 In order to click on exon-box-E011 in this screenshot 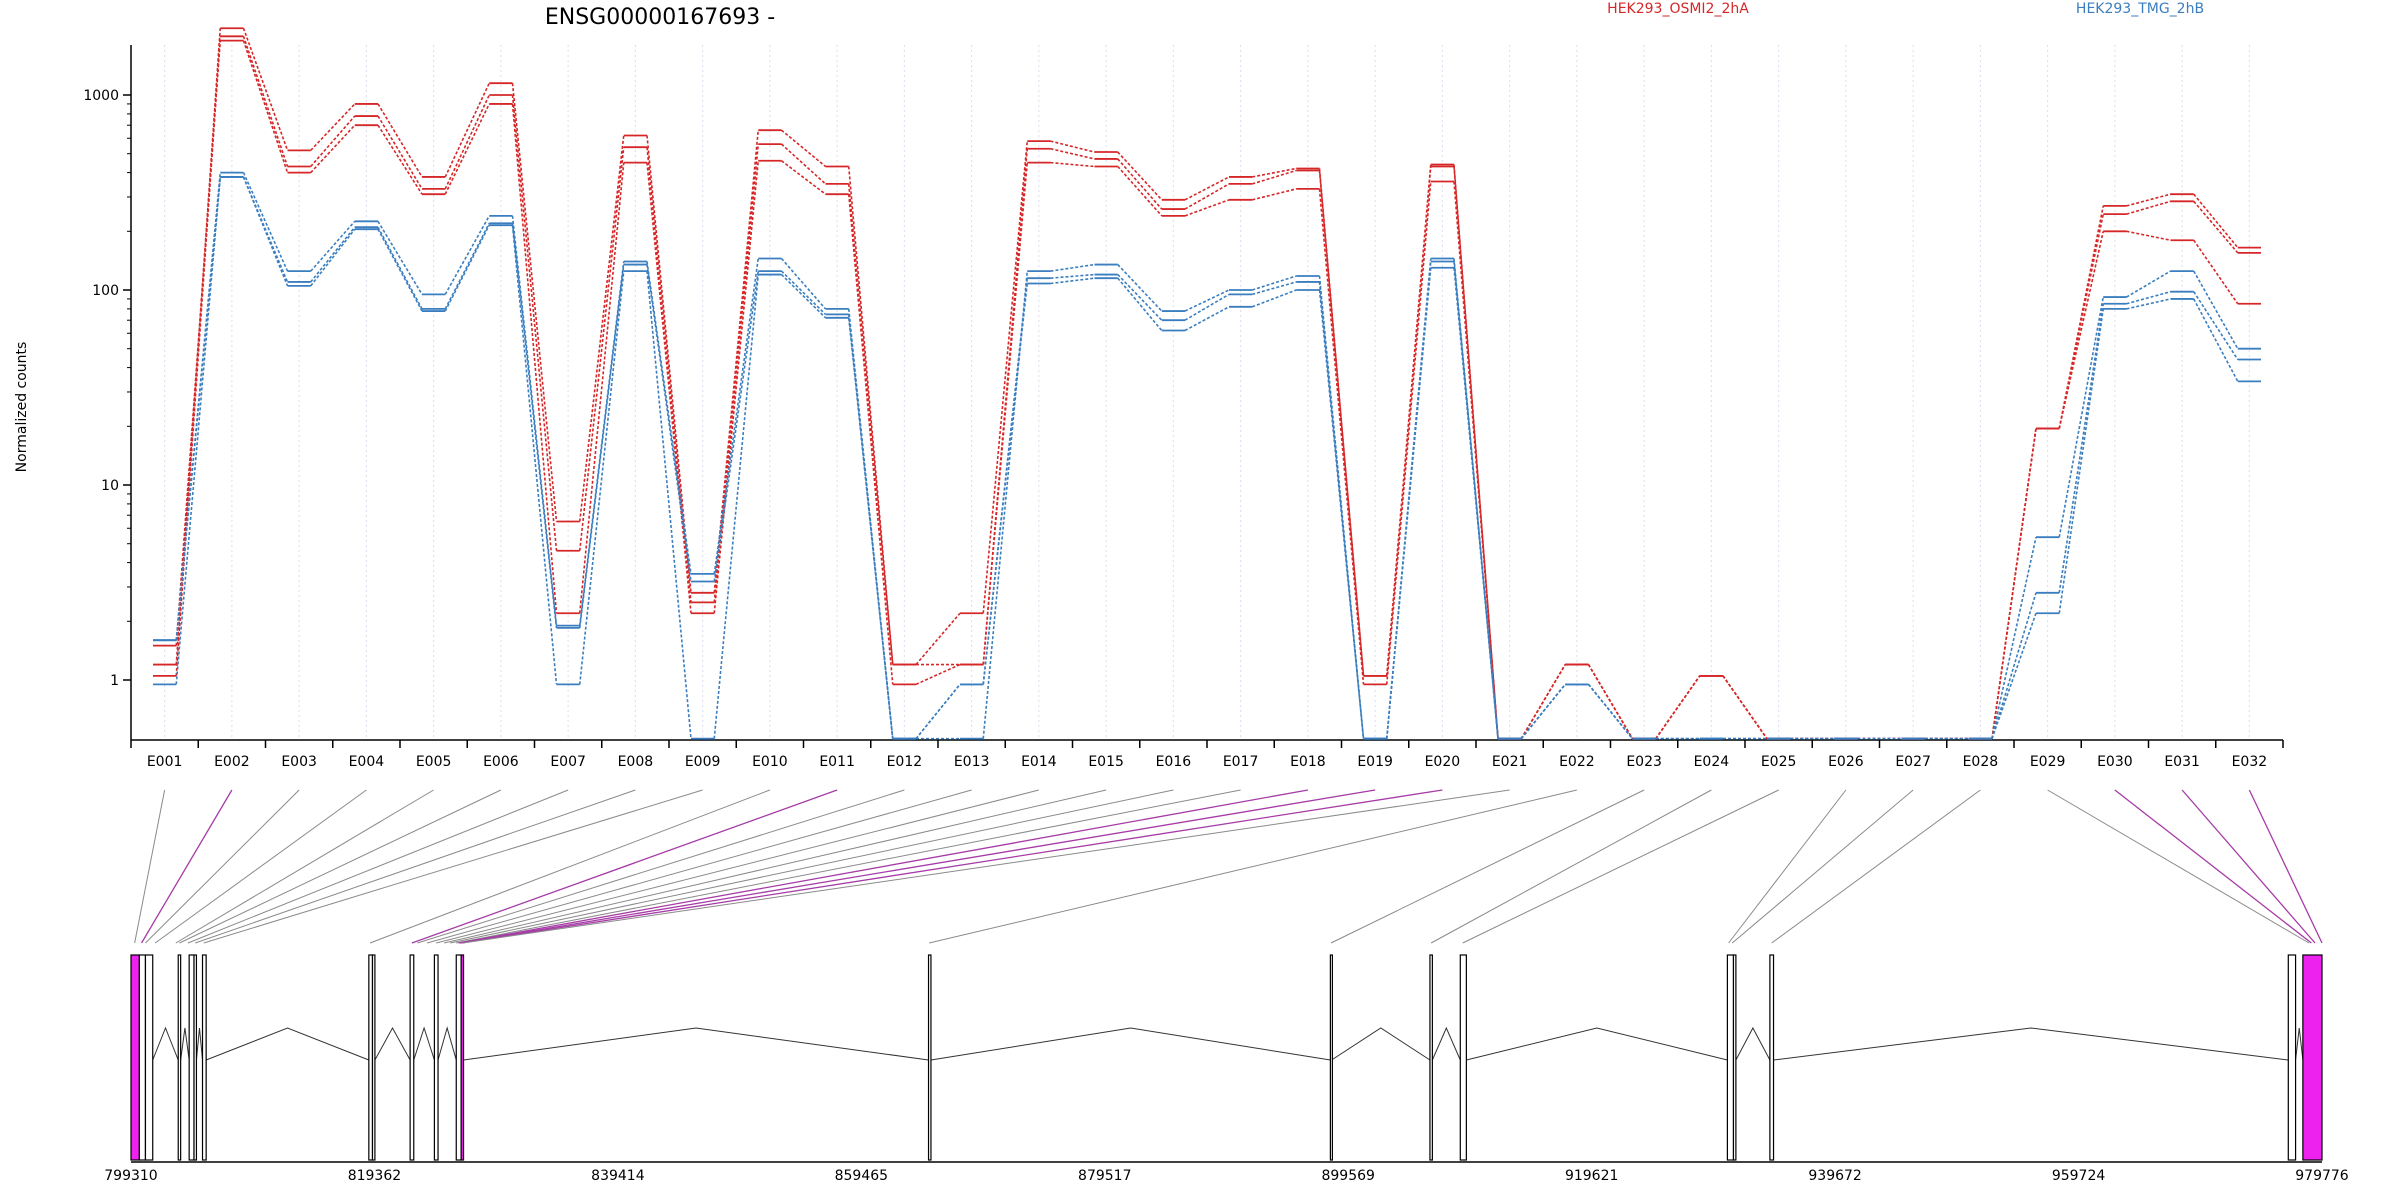, I will do `click(436, 1057)`.